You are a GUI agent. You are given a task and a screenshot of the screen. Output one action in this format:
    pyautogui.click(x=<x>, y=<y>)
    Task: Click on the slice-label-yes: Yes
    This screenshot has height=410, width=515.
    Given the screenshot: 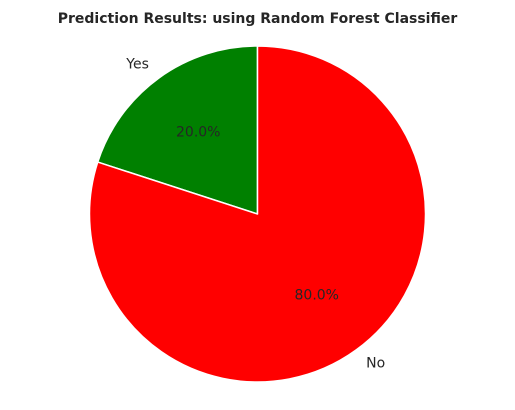 What is the action you would take?
    pyautogui.click(x=137, y=64)
    